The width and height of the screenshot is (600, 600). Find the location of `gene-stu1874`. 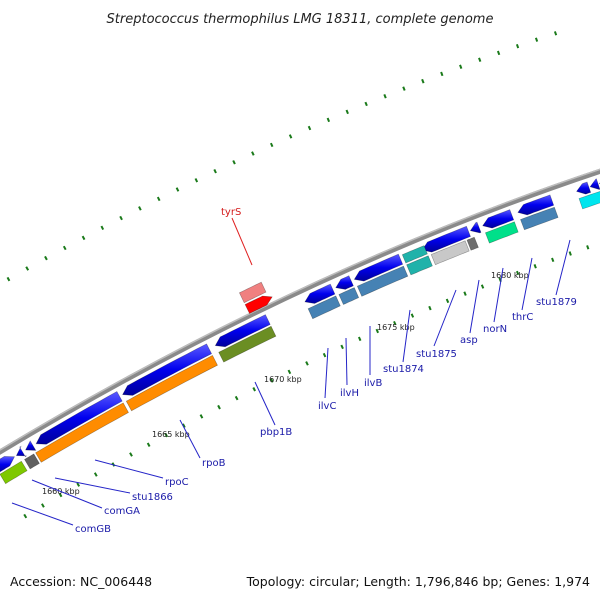

gene-stu1874 is located at coordinates (419, 265).